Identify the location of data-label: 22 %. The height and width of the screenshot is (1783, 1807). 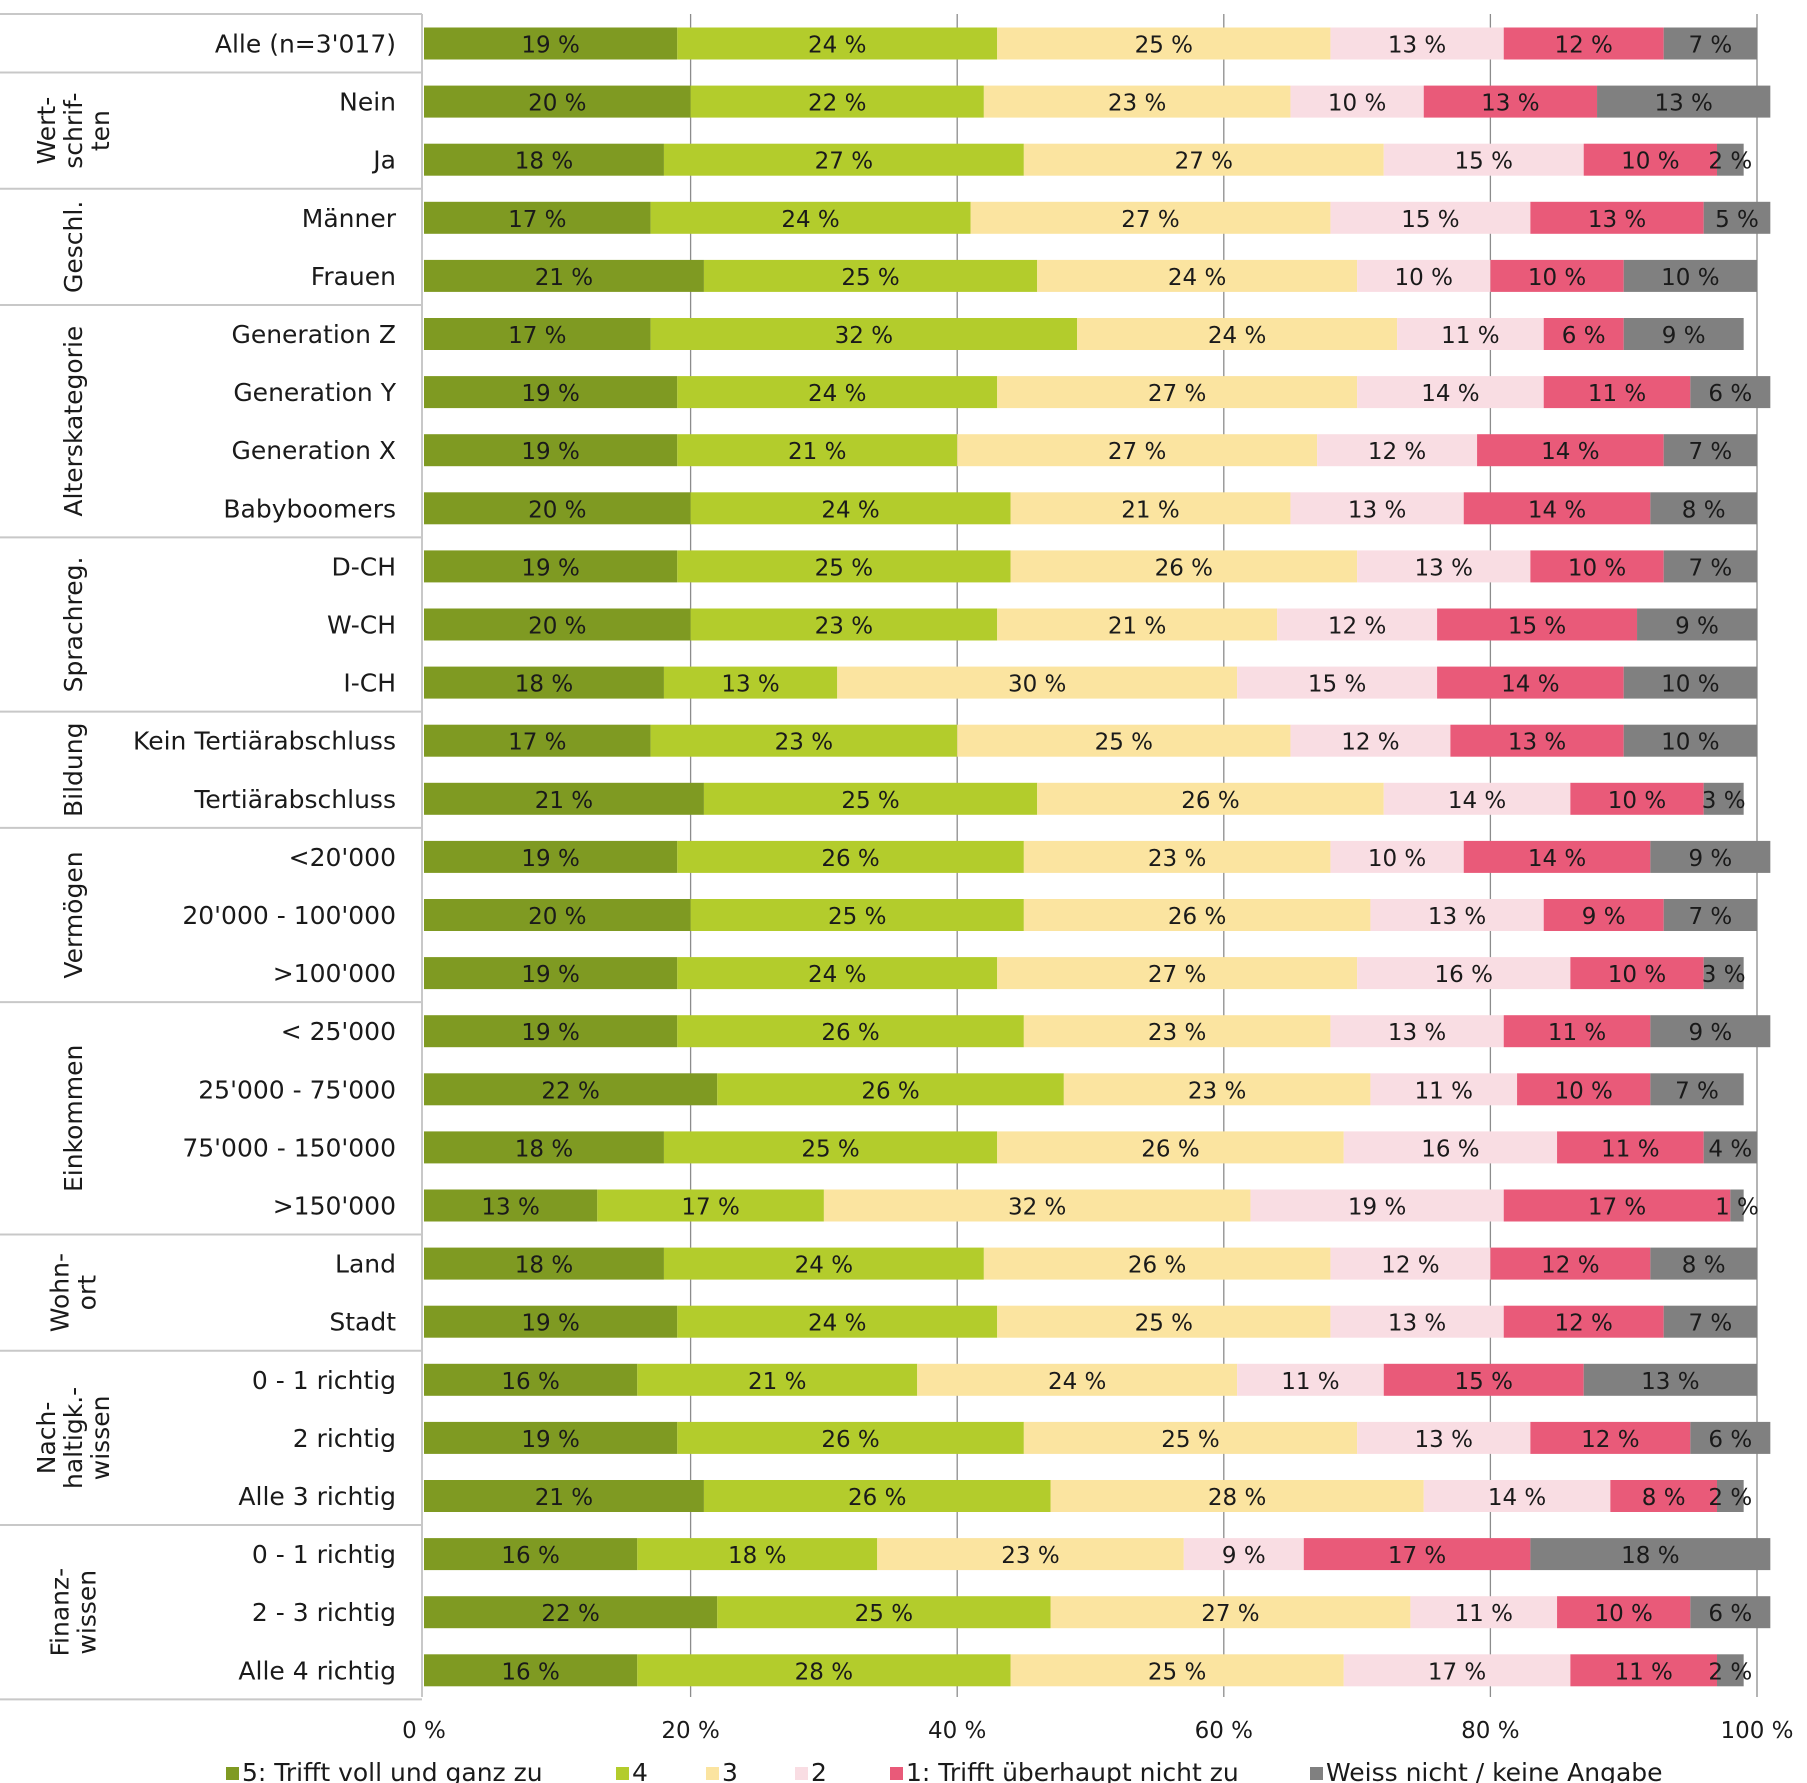
(570, 1091).